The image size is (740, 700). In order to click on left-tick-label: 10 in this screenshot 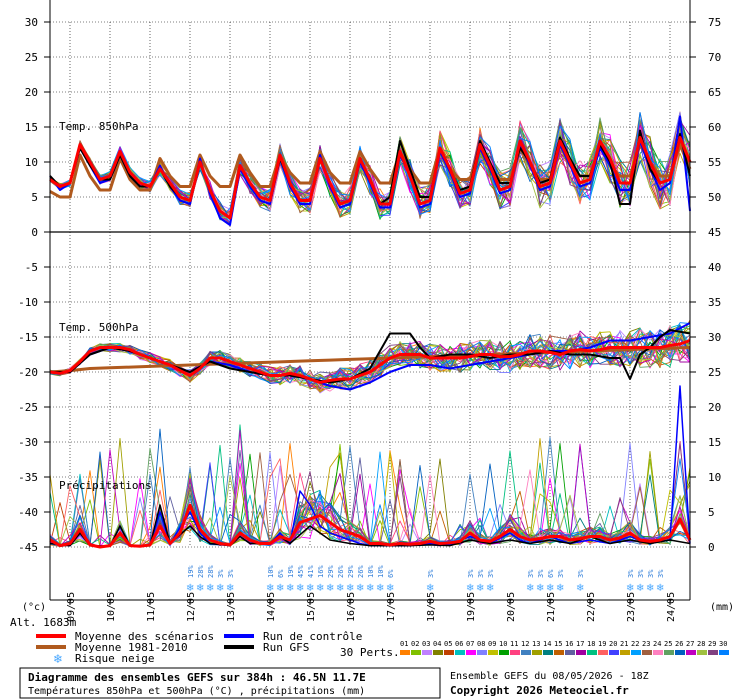, I will do `click(31, 162)`.